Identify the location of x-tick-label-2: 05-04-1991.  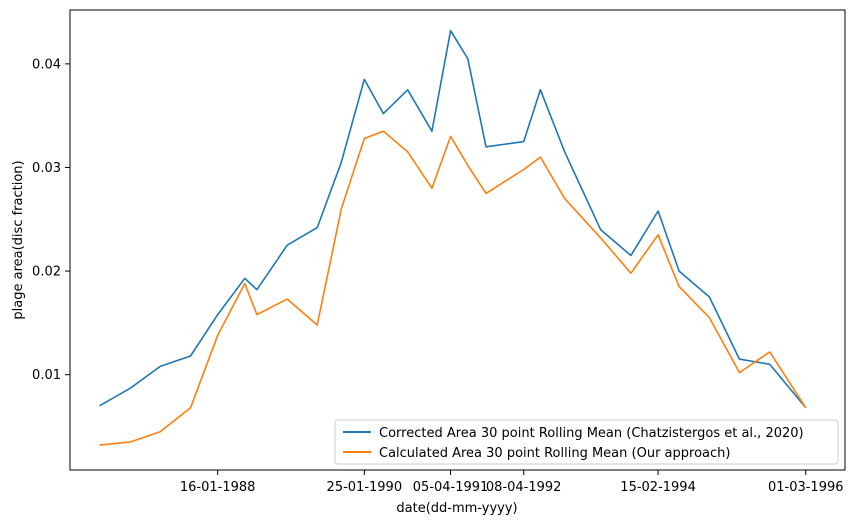
(451, 487).